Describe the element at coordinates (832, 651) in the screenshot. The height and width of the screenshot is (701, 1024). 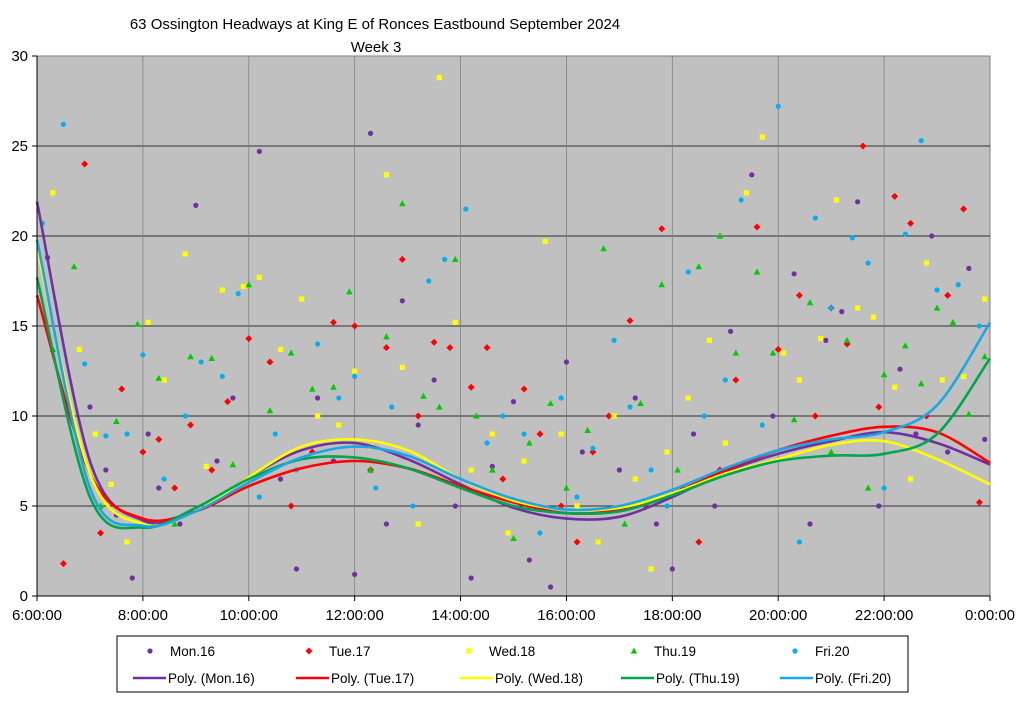
I see `legend-label: Fri.20` at that location.